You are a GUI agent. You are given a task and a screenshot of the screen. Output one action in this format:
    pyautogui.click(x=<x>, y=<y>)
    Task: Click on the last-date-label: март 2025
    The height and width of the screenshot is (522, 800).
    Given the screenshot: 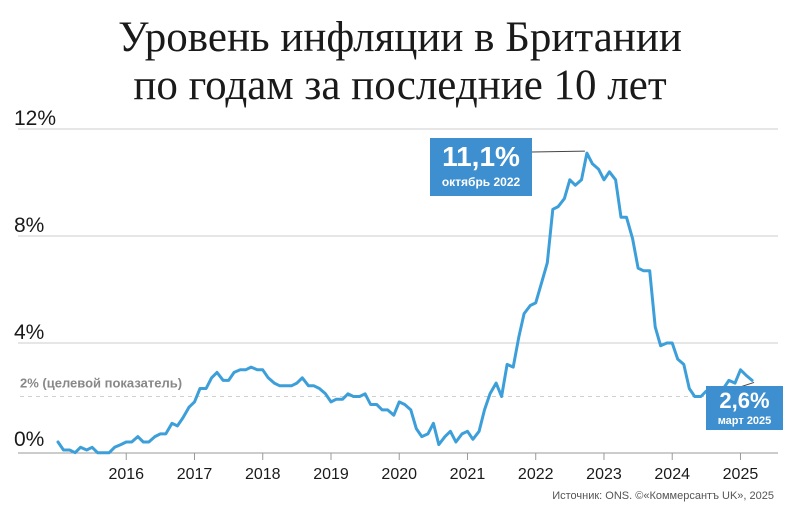 What is the action you would take?
    pyautogui.click(x=744, y=421)
    